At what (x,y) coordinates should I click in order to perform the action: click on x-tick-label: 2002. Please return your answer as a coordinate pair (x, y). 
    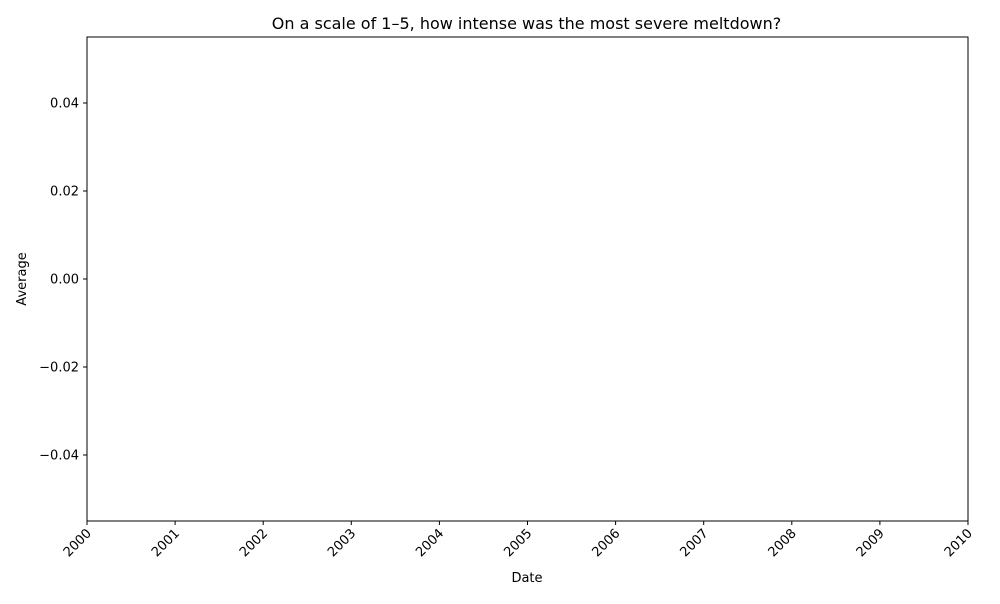
    Looking at the image, I should click on (254, 543).